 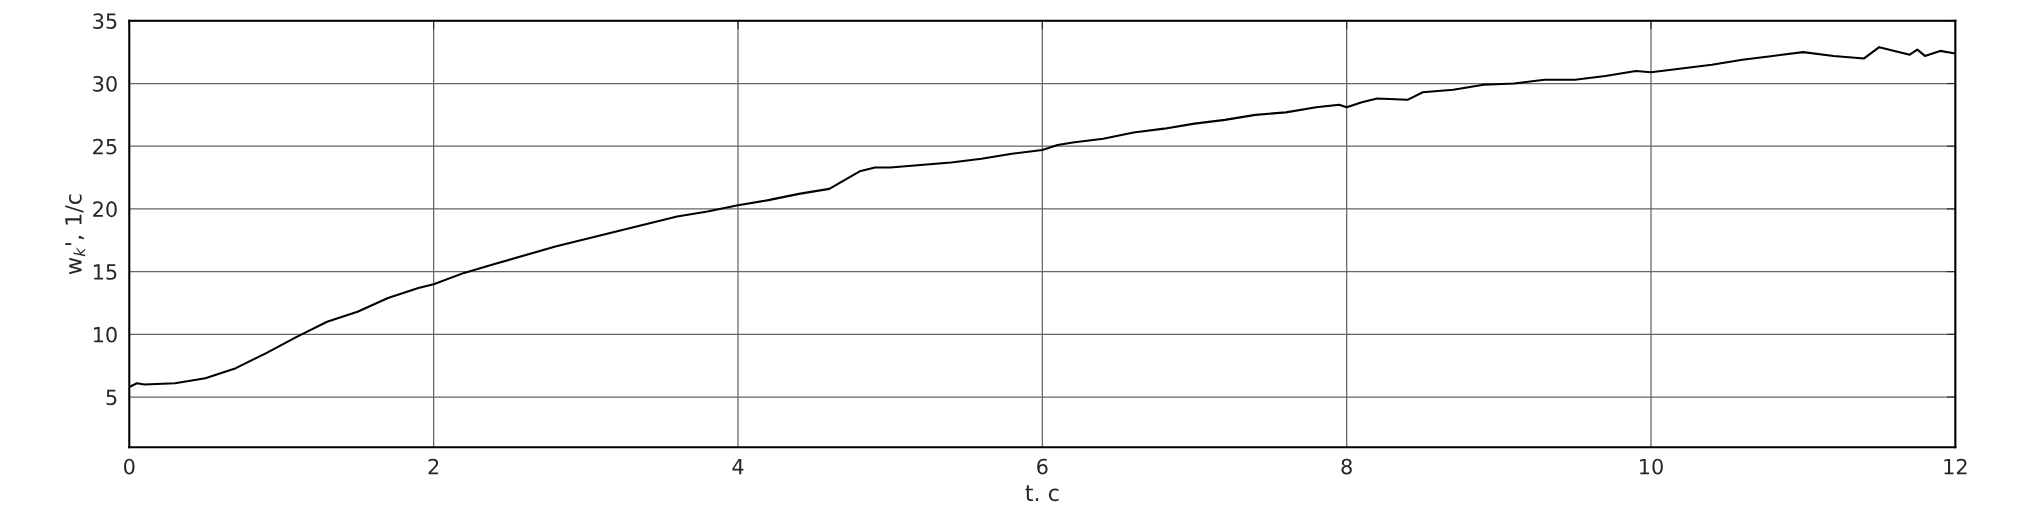 I want to click on y-tick-label: 30, so click(x=105, y=83).